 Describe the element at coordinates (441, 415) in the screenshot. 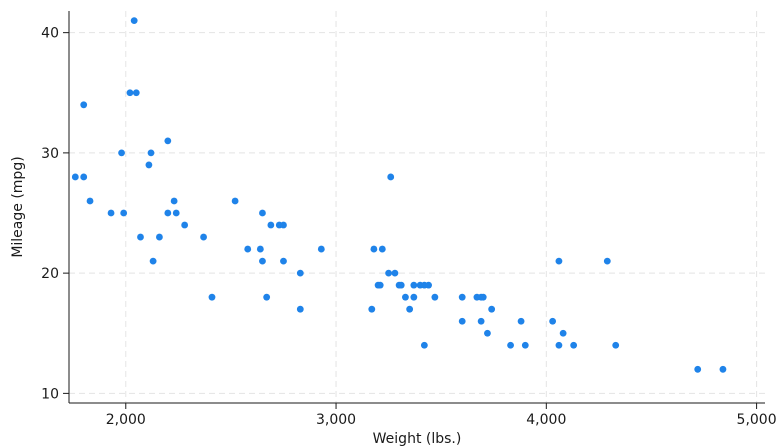

I see `x-axis-ticks: 2,000 3,000 4,000 5,000` at that location.